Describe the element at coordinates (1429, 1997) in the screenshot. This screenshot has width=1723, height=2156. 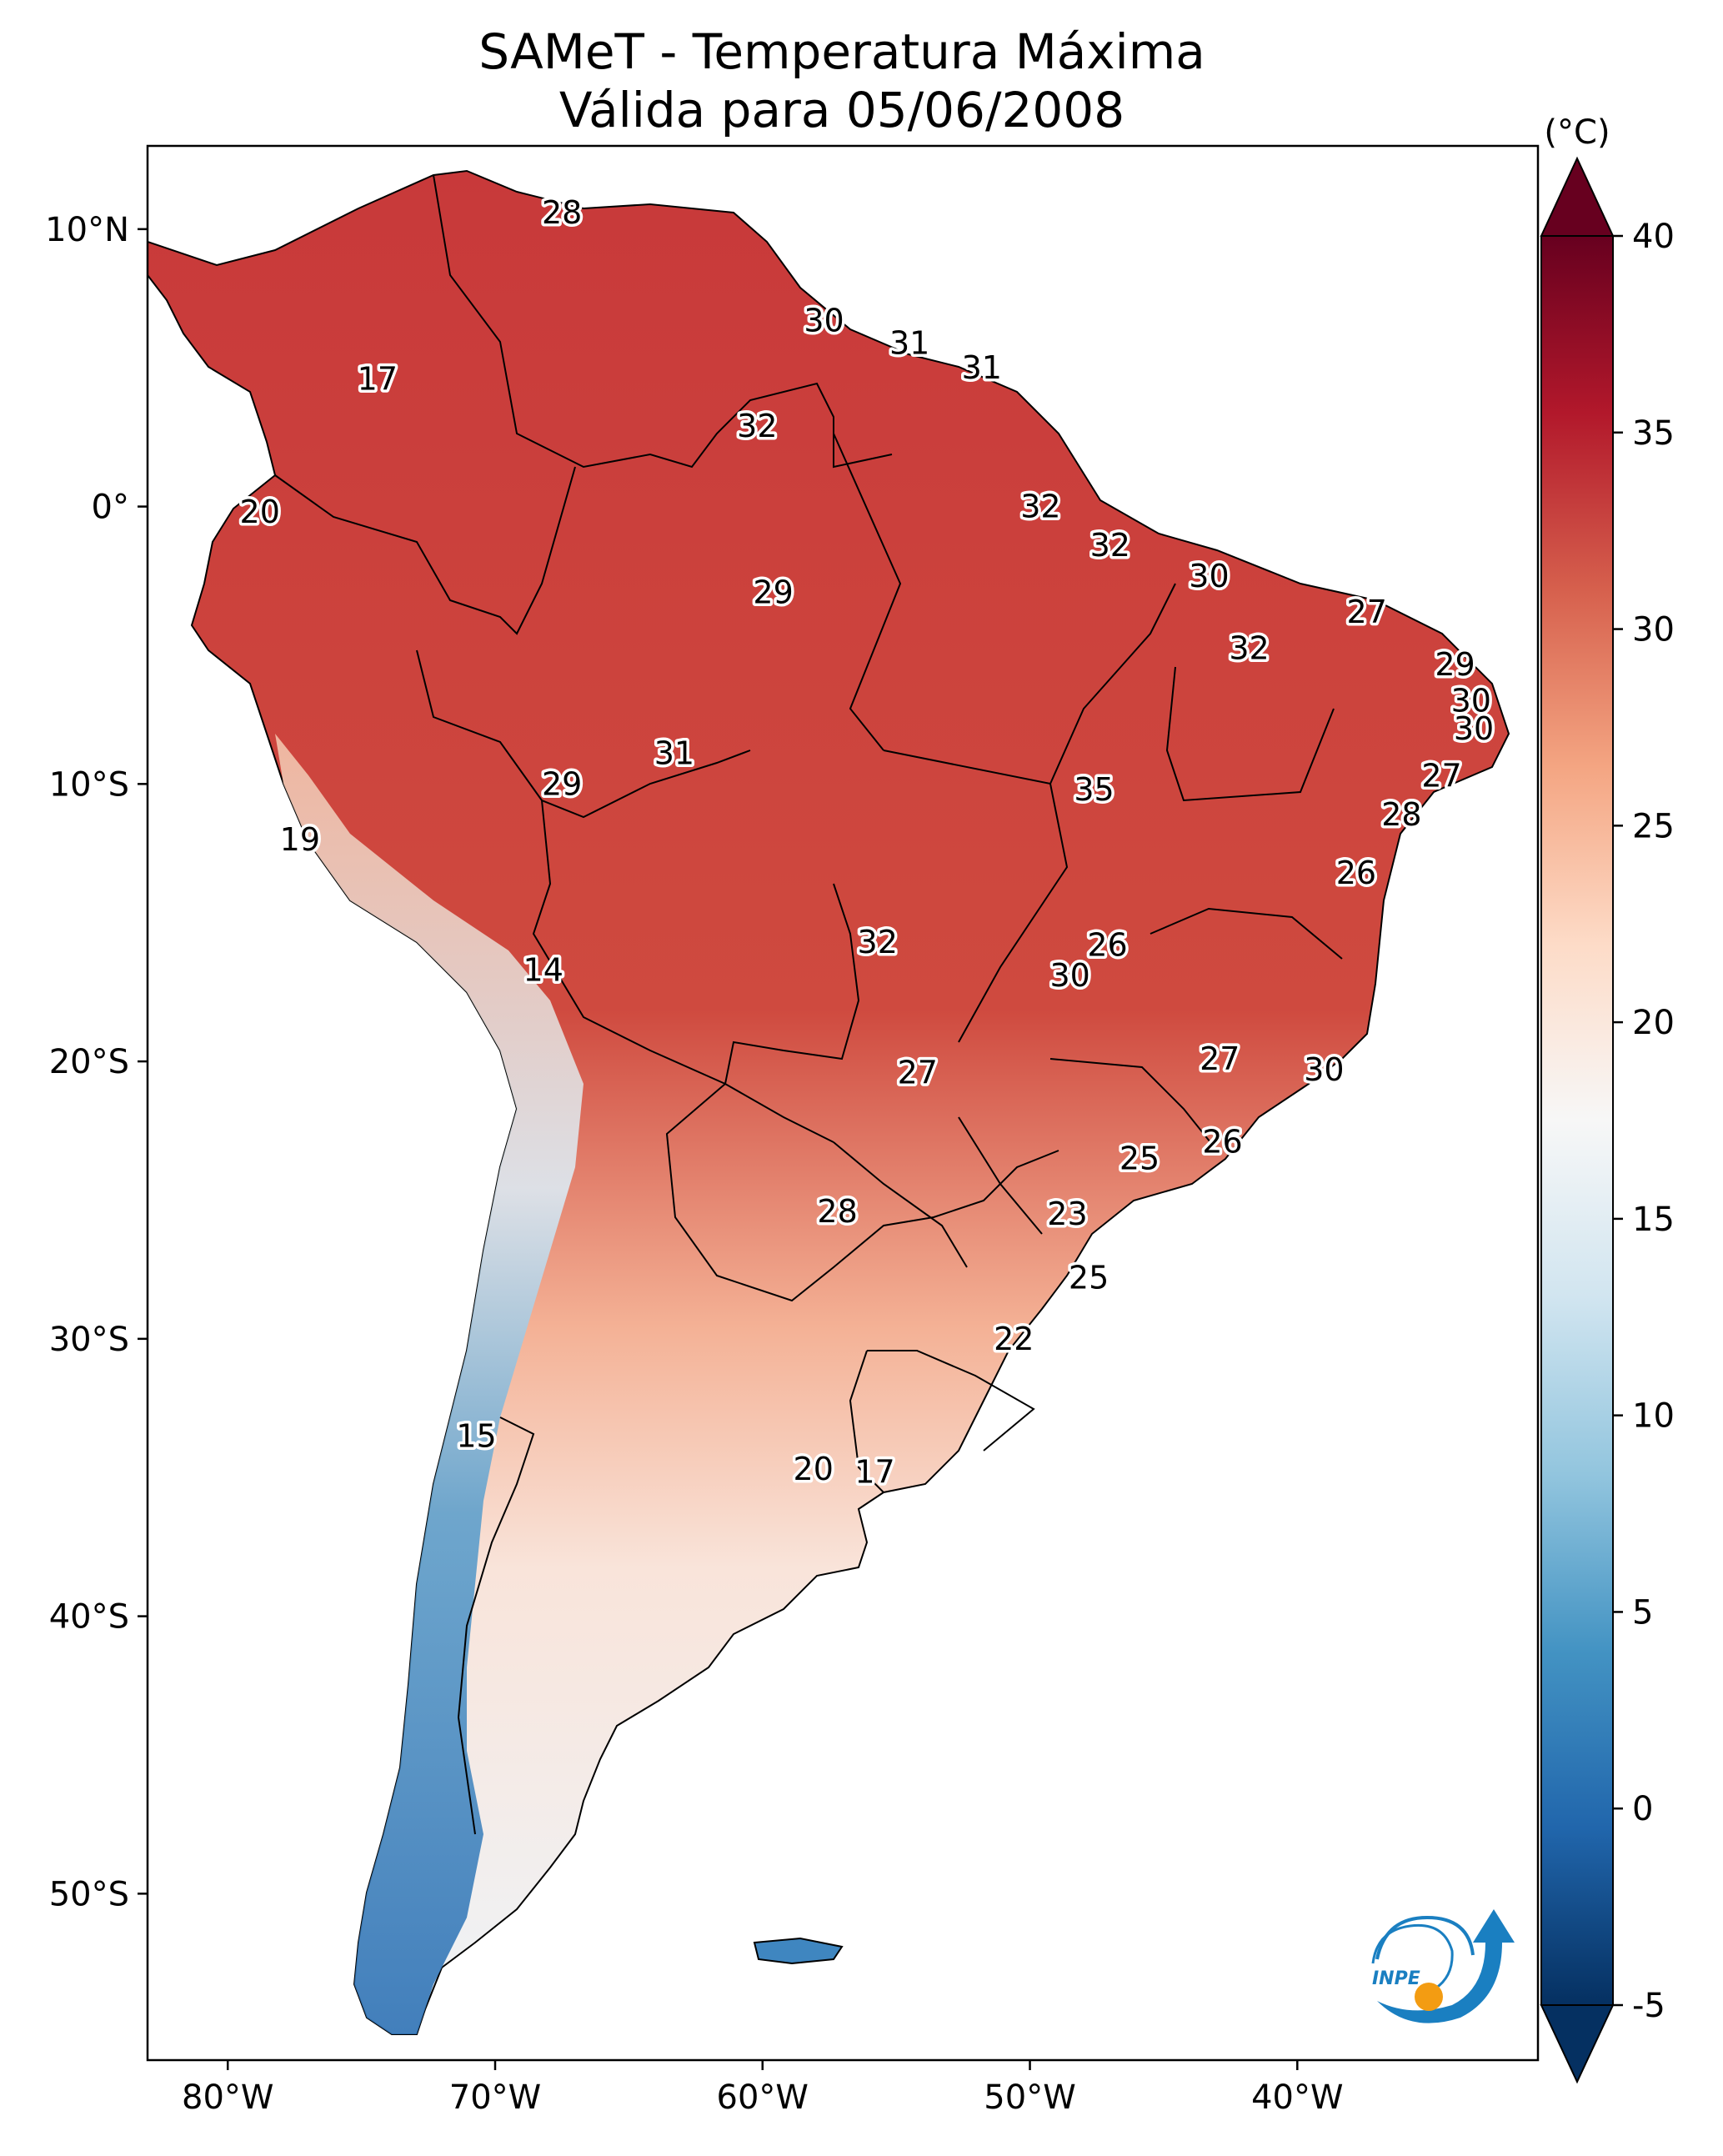
I see `inpe-logo-sun` at that location.